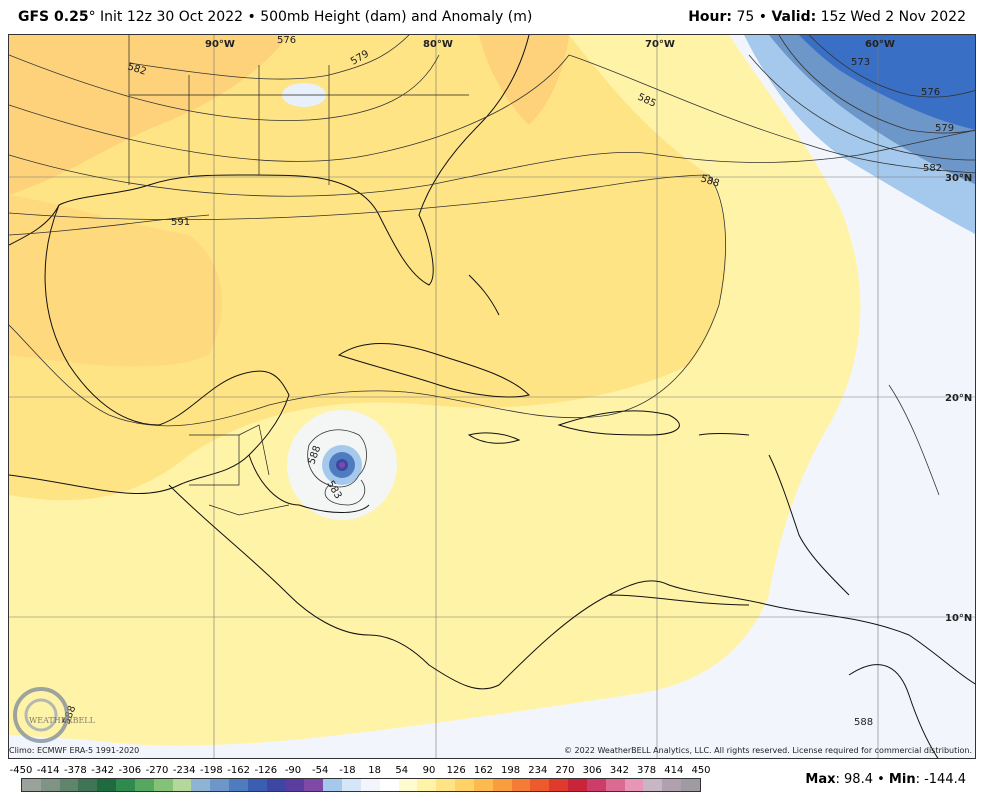 The width and height of the screenshot is (984, 808). Describe the element at coordinates (958, 178) in the screenshot. I see `lat-30n-label: 30°N` at that location.